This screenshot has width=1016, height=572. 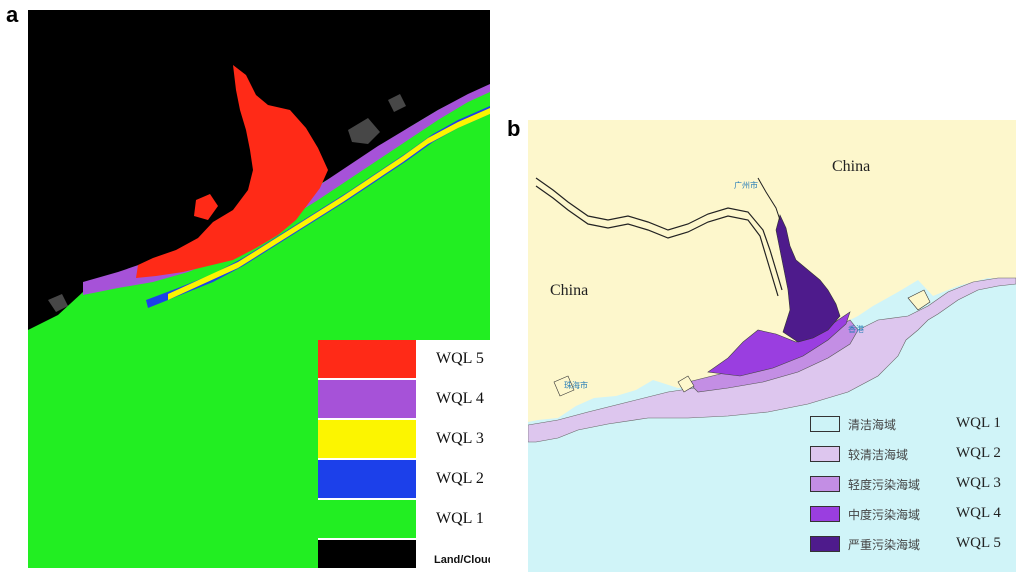 I want to click on region-label-china-west: China, so click(x=569, y=290).